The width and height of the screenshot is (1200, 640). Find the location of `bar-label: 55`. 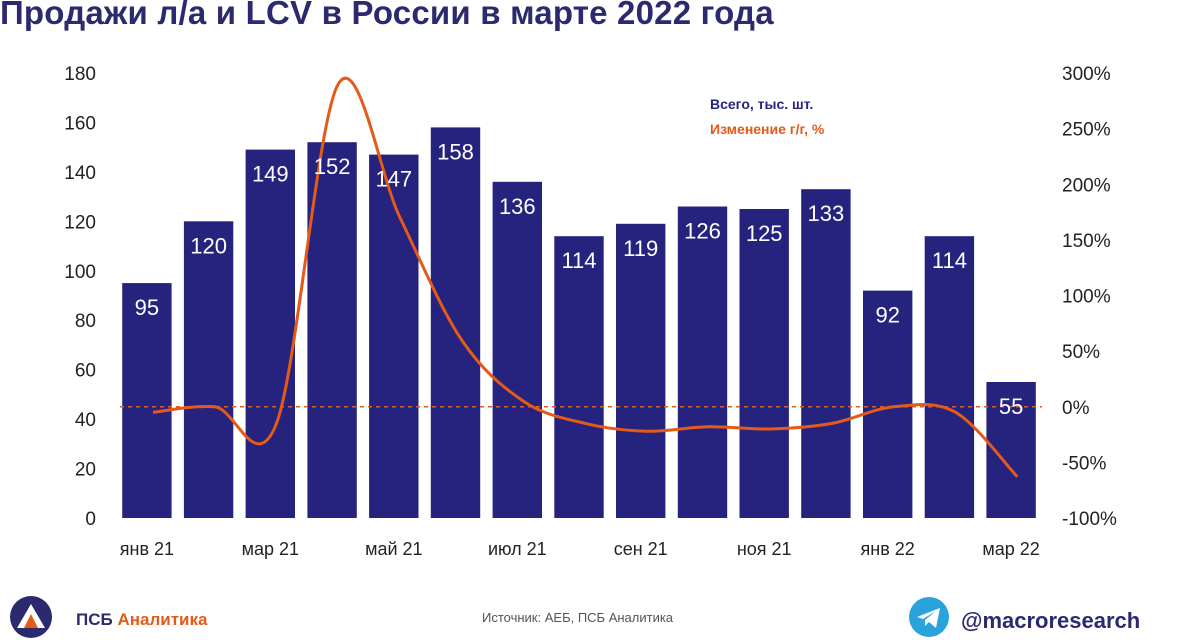

bar-label: 55 is located at coordinates (1011, 406).